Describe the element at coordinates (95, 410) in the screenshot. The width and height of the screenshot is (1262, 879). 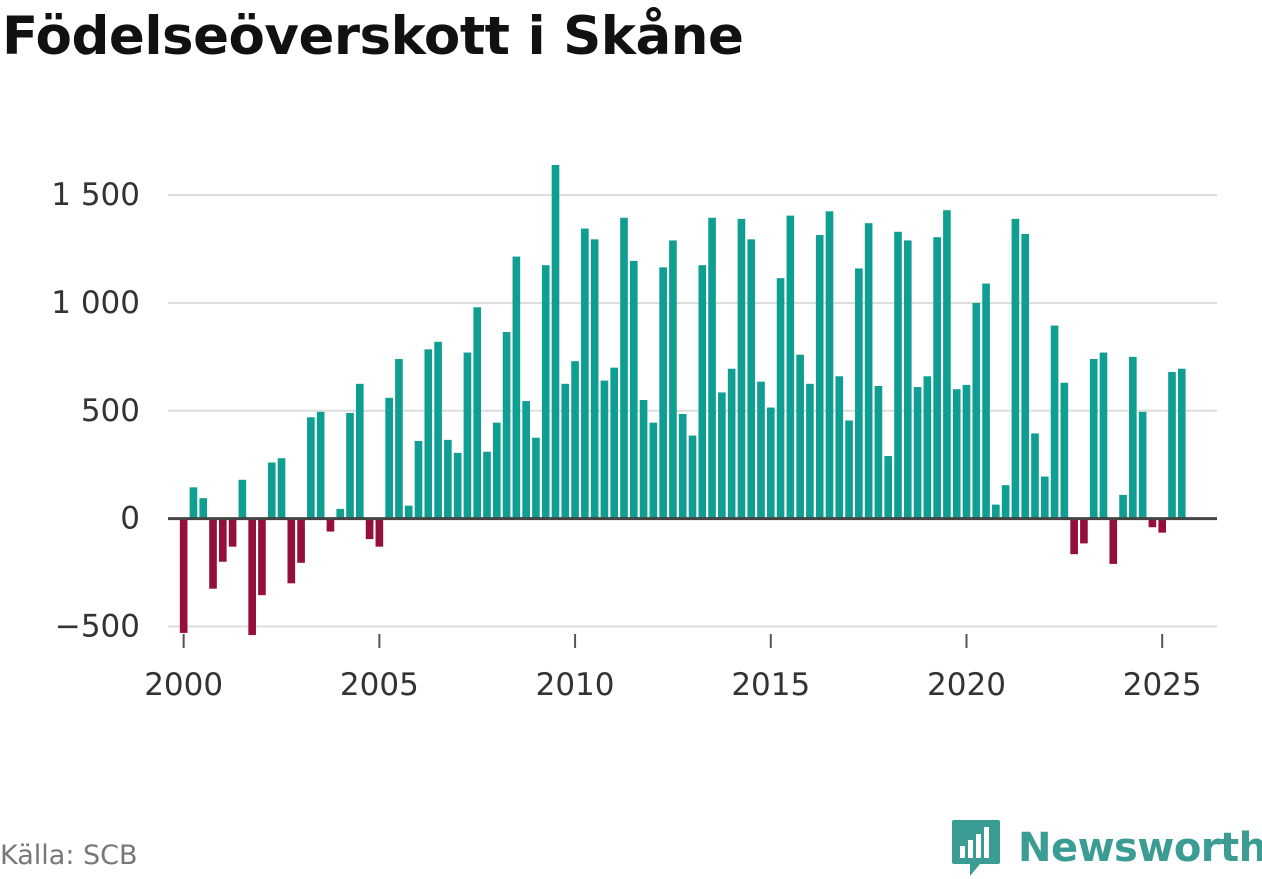
I see `y-axis-ticks: −500 0 500 1 000 1 500` at that location.